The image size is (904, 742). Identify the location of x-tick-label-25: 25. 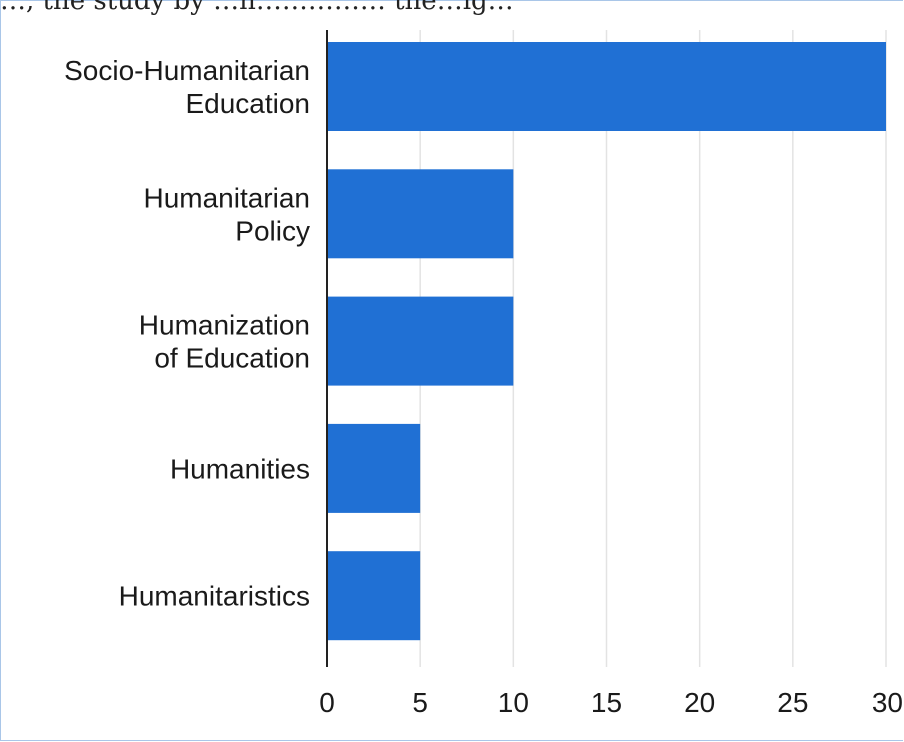
(792, 702).